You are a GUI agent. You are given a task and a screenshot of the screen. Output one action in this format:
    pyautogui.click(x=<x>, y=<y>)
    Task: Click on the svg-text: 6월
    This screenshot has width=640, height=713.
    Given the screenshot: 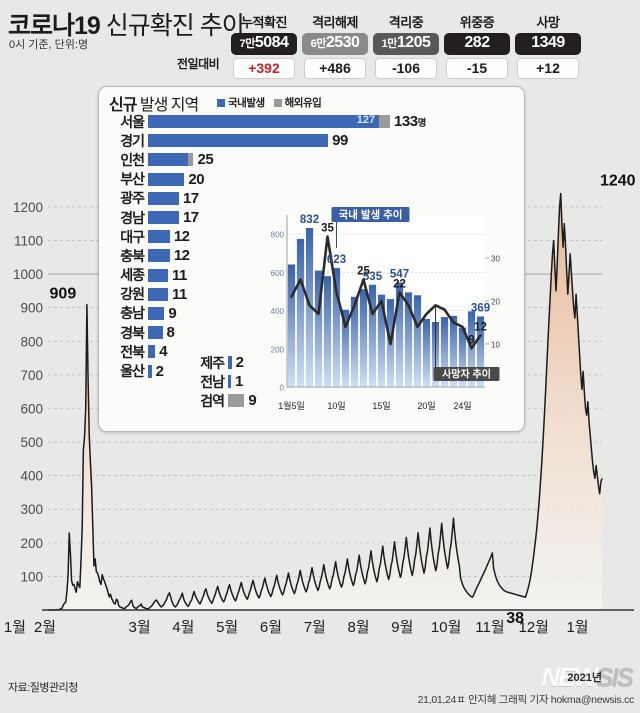 What is the action you would take?
    pyautogui.click(x=271, y=627)
    